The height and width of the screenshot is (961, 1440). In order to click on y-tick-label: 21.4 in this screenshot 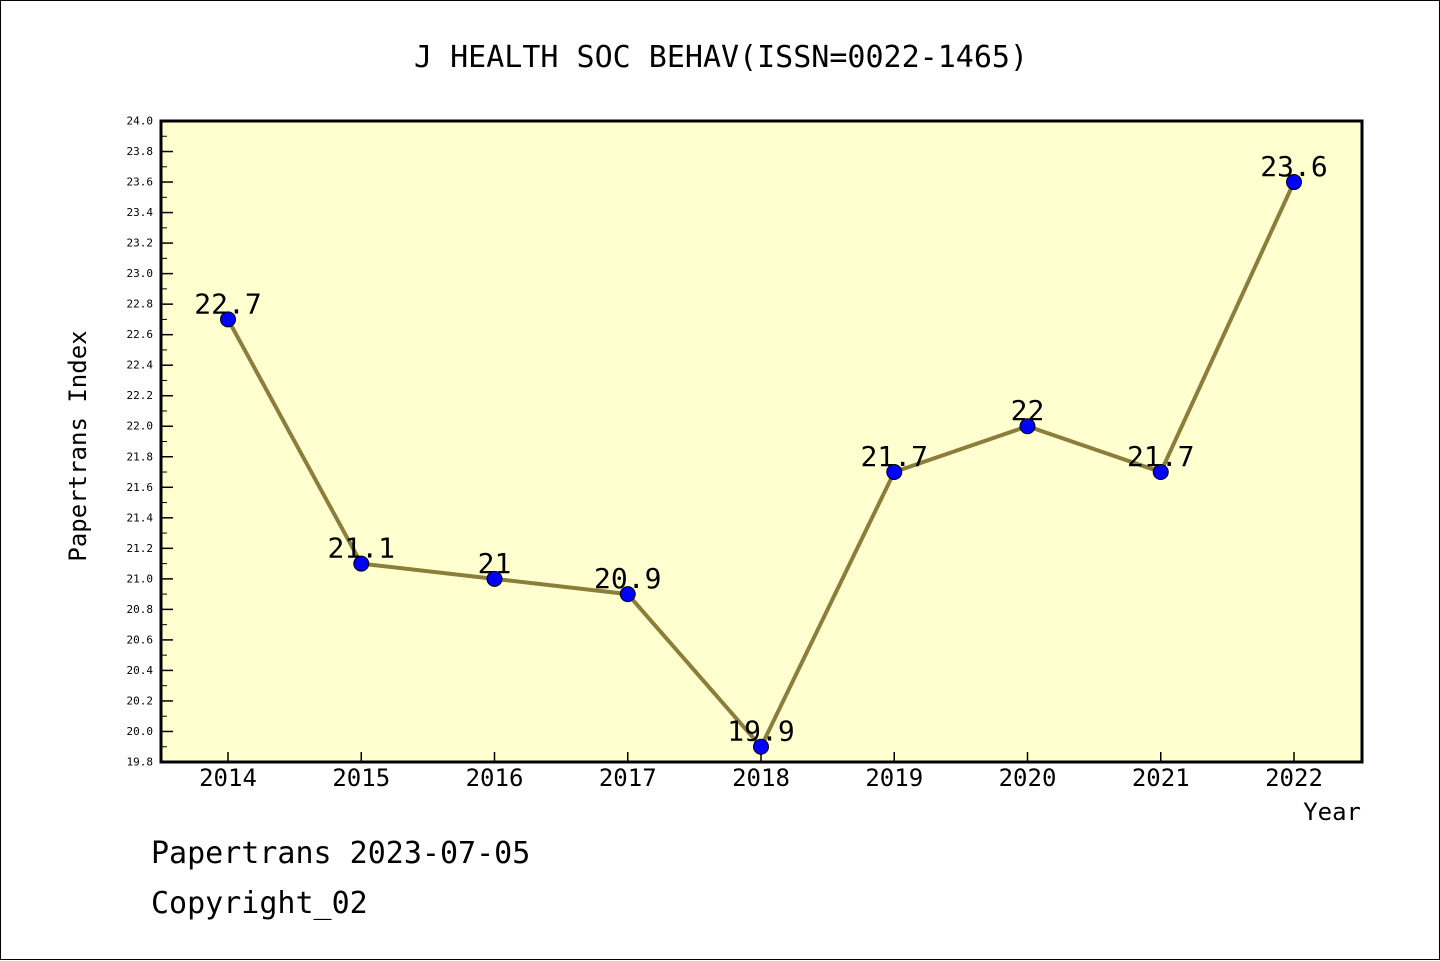, I will do `click(140, 517)`.